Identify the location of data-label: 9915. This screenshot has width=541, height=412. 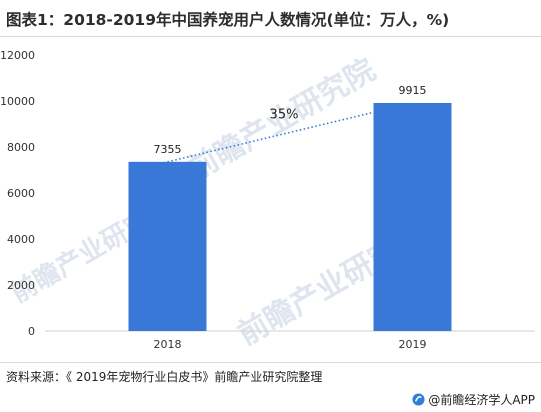
(413, 90).